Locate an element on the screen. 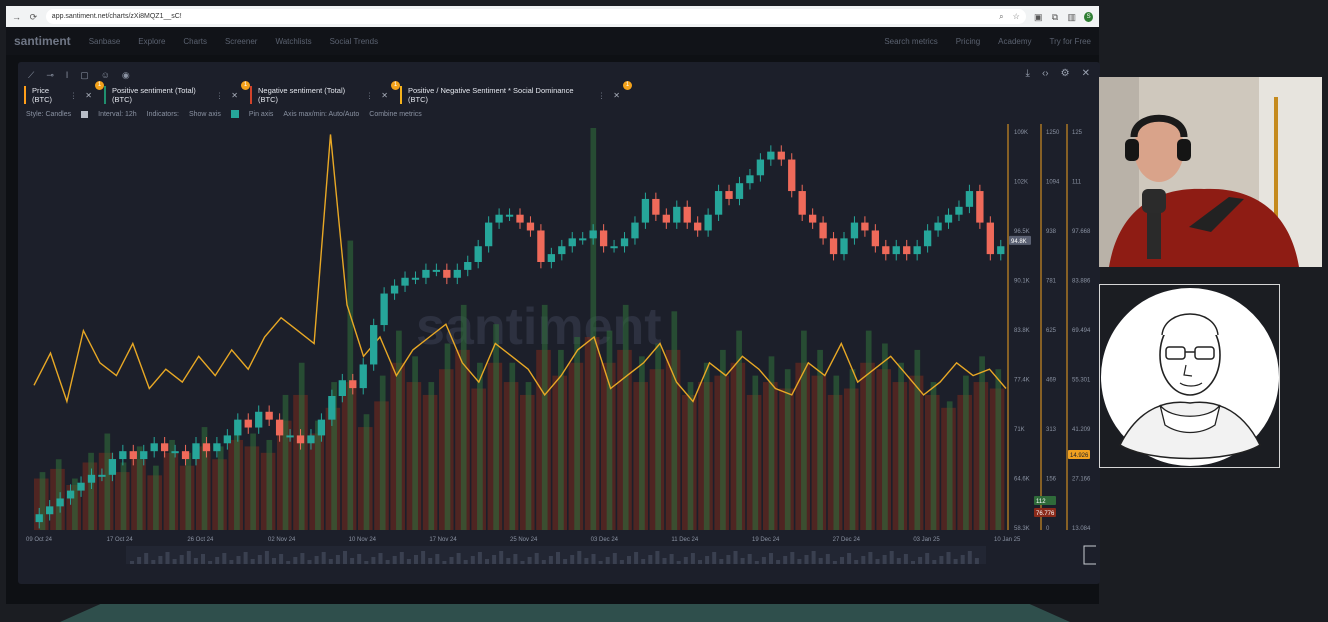  combine-metrics-button: Combine metrics is located at coordinates (395, 114).